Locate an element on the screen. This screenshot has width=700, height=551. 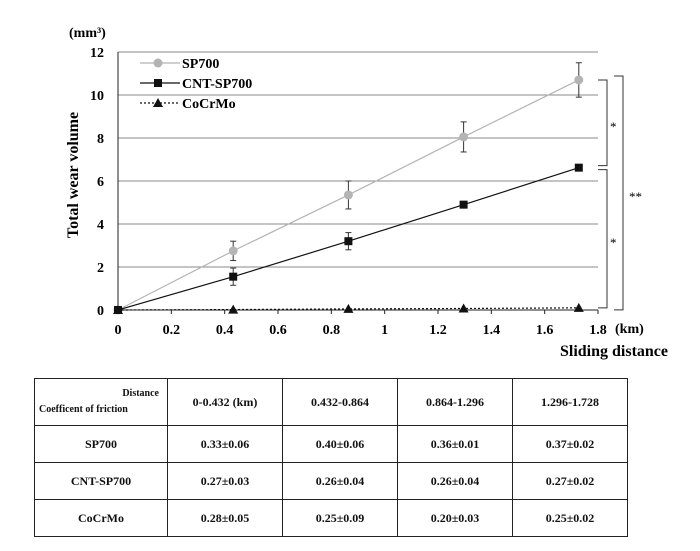
x-axis-label: Sliding distance is located at coordinates (614, 351).